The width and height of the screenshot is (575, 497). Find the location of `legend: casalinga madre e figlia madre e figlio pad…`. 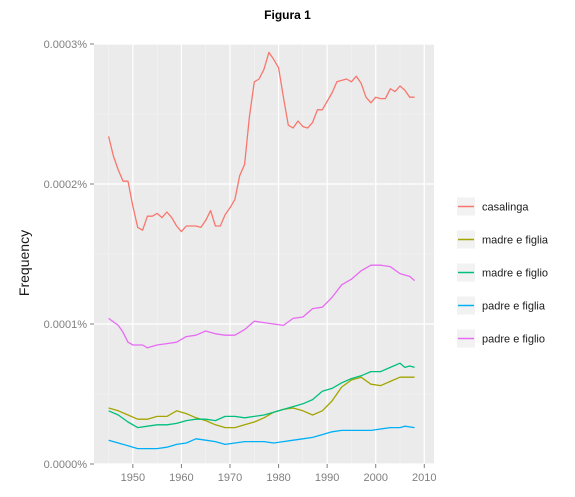

legend: casalinga madre e figlia madre e figlio pad… is located at coordinates (511, 272).